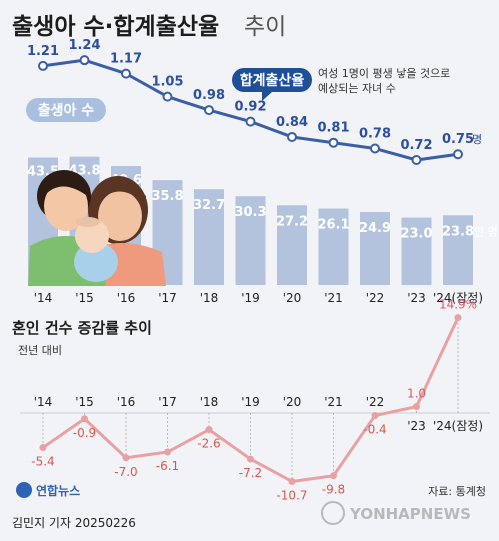 The width and height of the screenshot is (499, 541). What do you see at coordinates (375, 133) in the screenshot?
I see `rate-value-label: 0.78` at bounding box center [375, 133].